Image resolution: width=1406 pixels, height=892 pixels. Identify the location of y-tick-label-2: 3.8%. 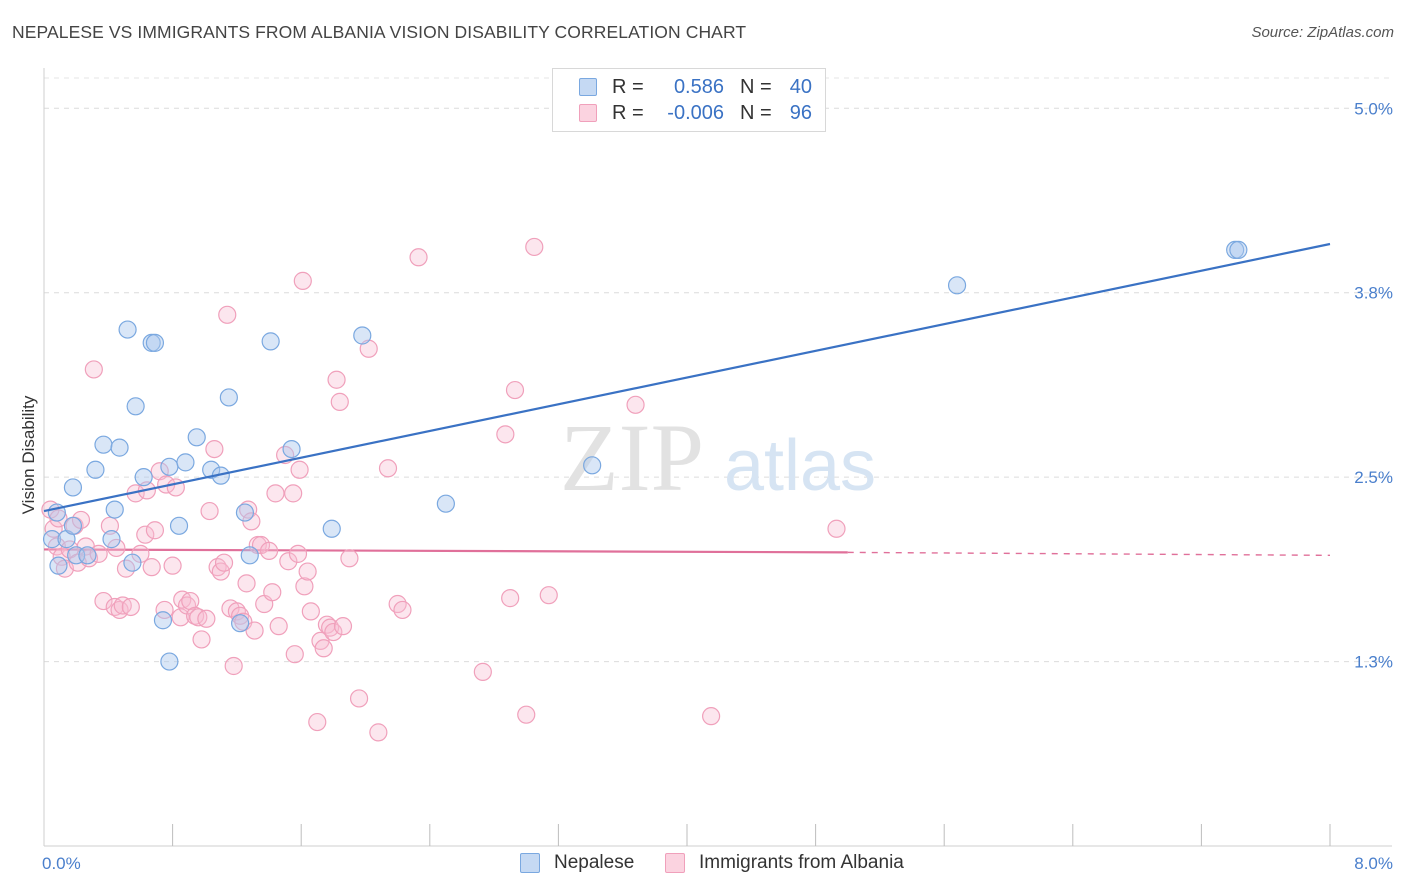
(1373, 293).